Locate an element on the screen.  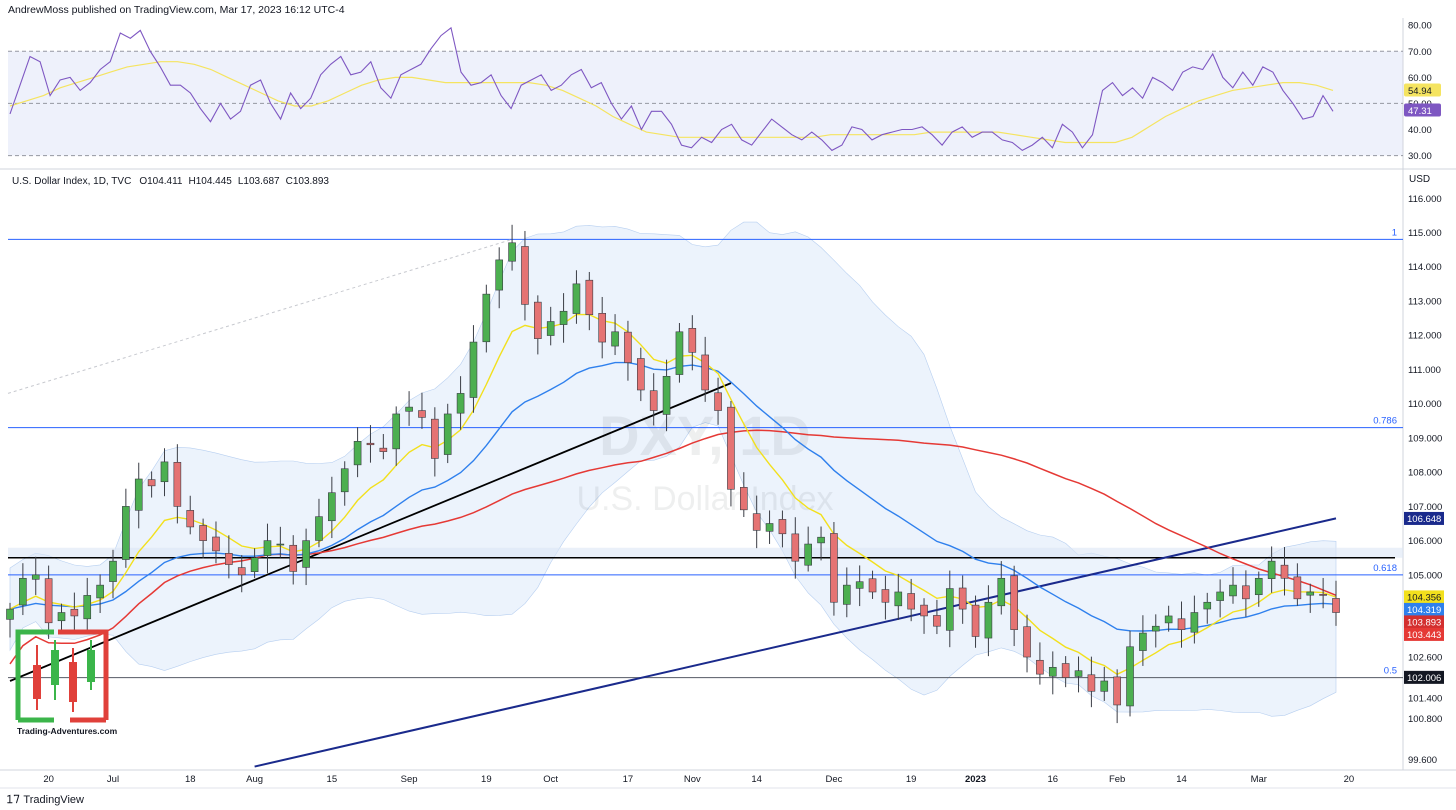
time-tick-label: 17 is located at coordinates (628, 779).